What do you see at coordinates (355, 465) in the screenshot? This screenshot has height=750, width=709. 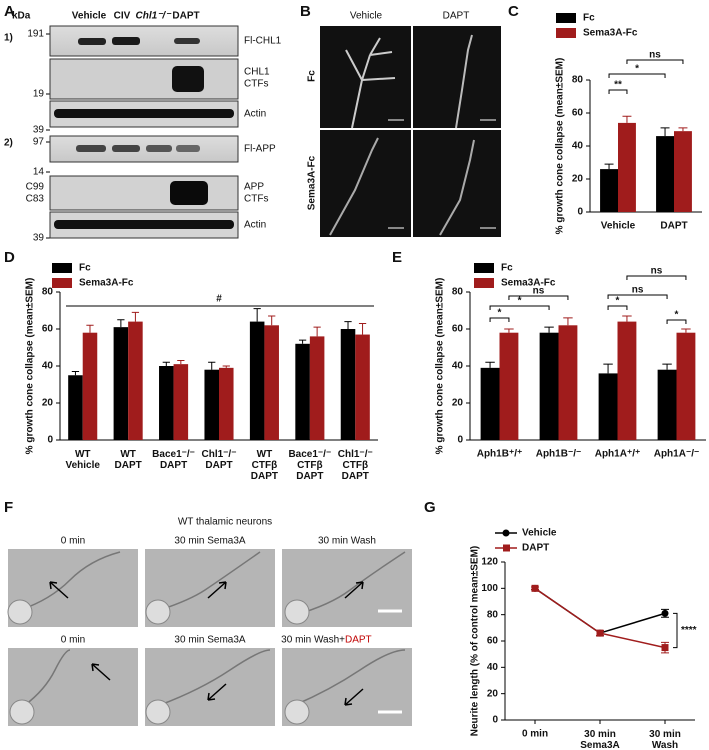 I see `x-tick-label: Chl1⁻/⁻ CTFβ DAPT` at bounding box center [355, 465].